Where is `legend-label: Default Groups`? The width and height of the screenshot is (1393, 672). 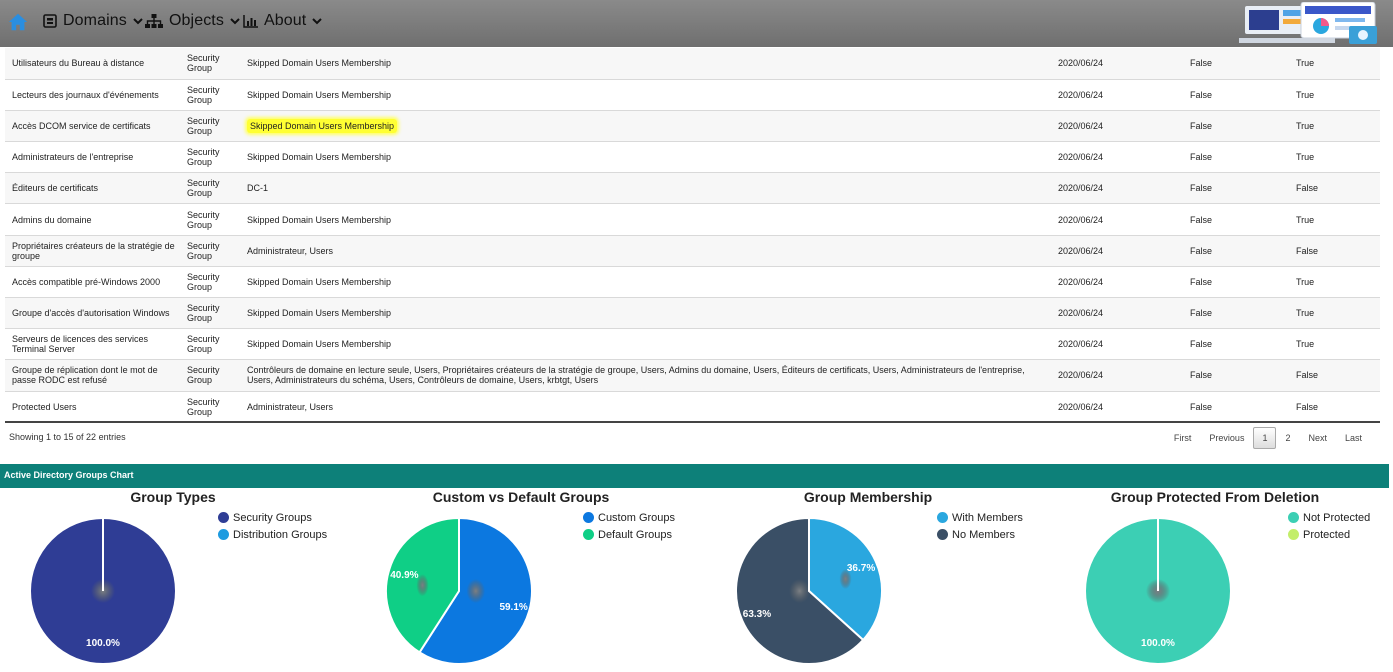
legend-label: Default Groups is located at coordinates (635, 534).